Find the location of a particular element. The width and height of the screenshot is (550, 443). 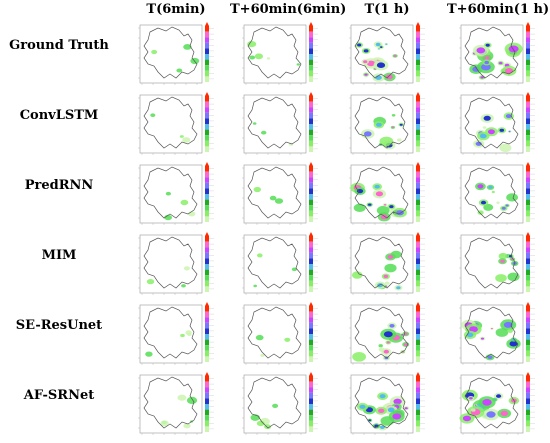

map-panel-convlstm-t6 is located at coordinates (175, 126).